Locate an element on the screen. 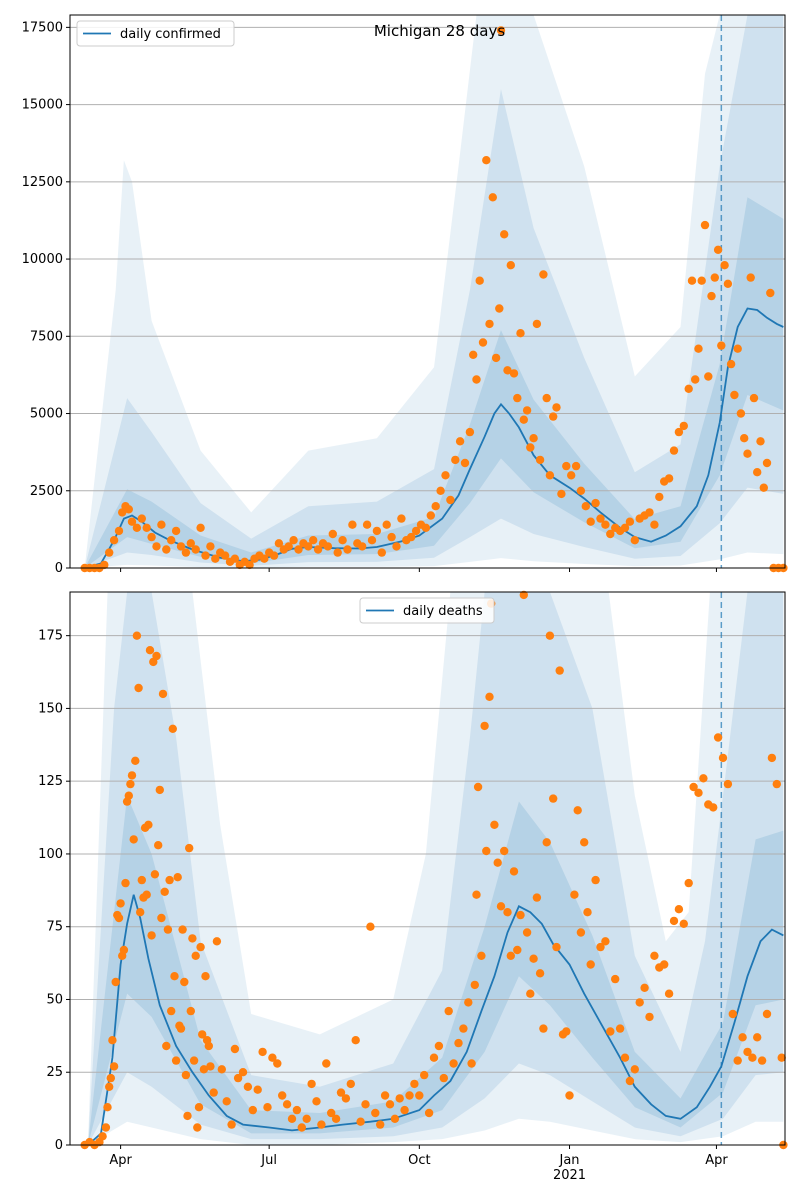 The image size is (800, 1200). legend: daily confirmed is located at coordinates (155, 33).